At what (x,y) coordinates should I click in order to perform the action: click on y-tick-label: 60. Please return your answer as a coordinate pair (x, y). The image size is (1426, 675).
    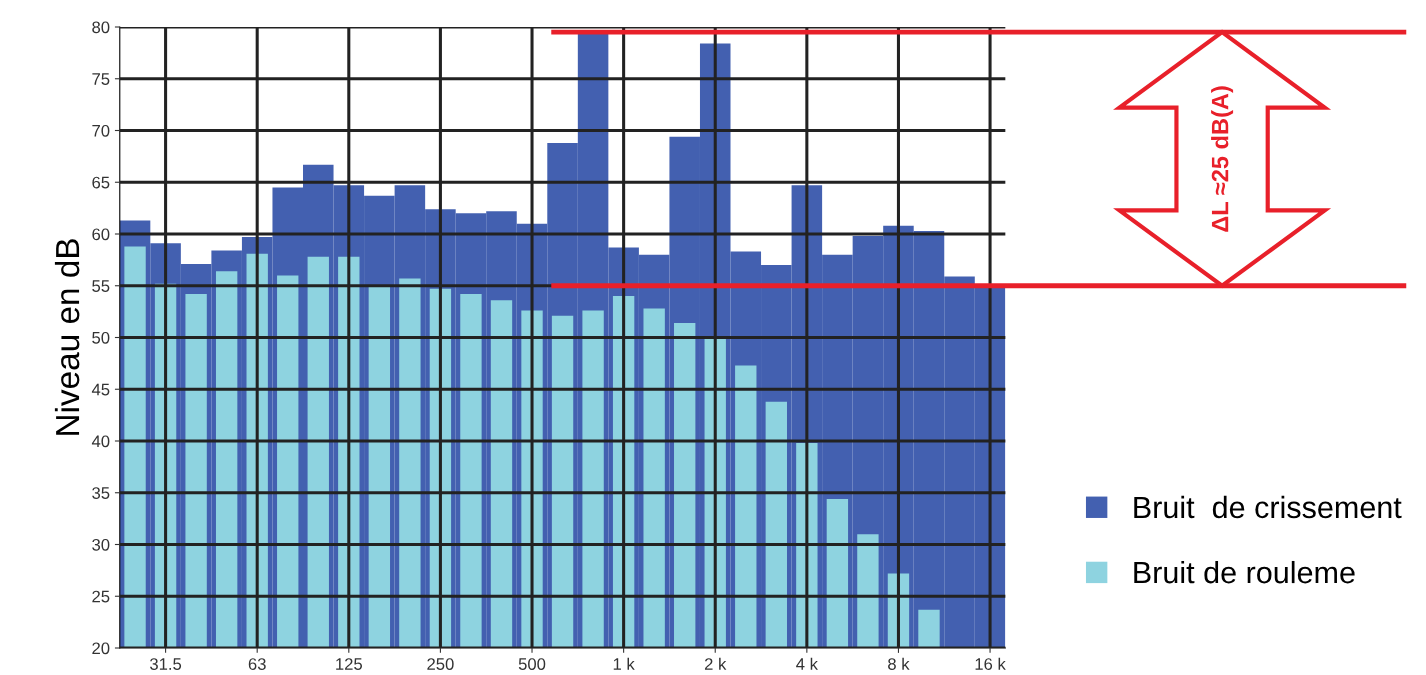
    Looking at the image, I should click on (101, 234).